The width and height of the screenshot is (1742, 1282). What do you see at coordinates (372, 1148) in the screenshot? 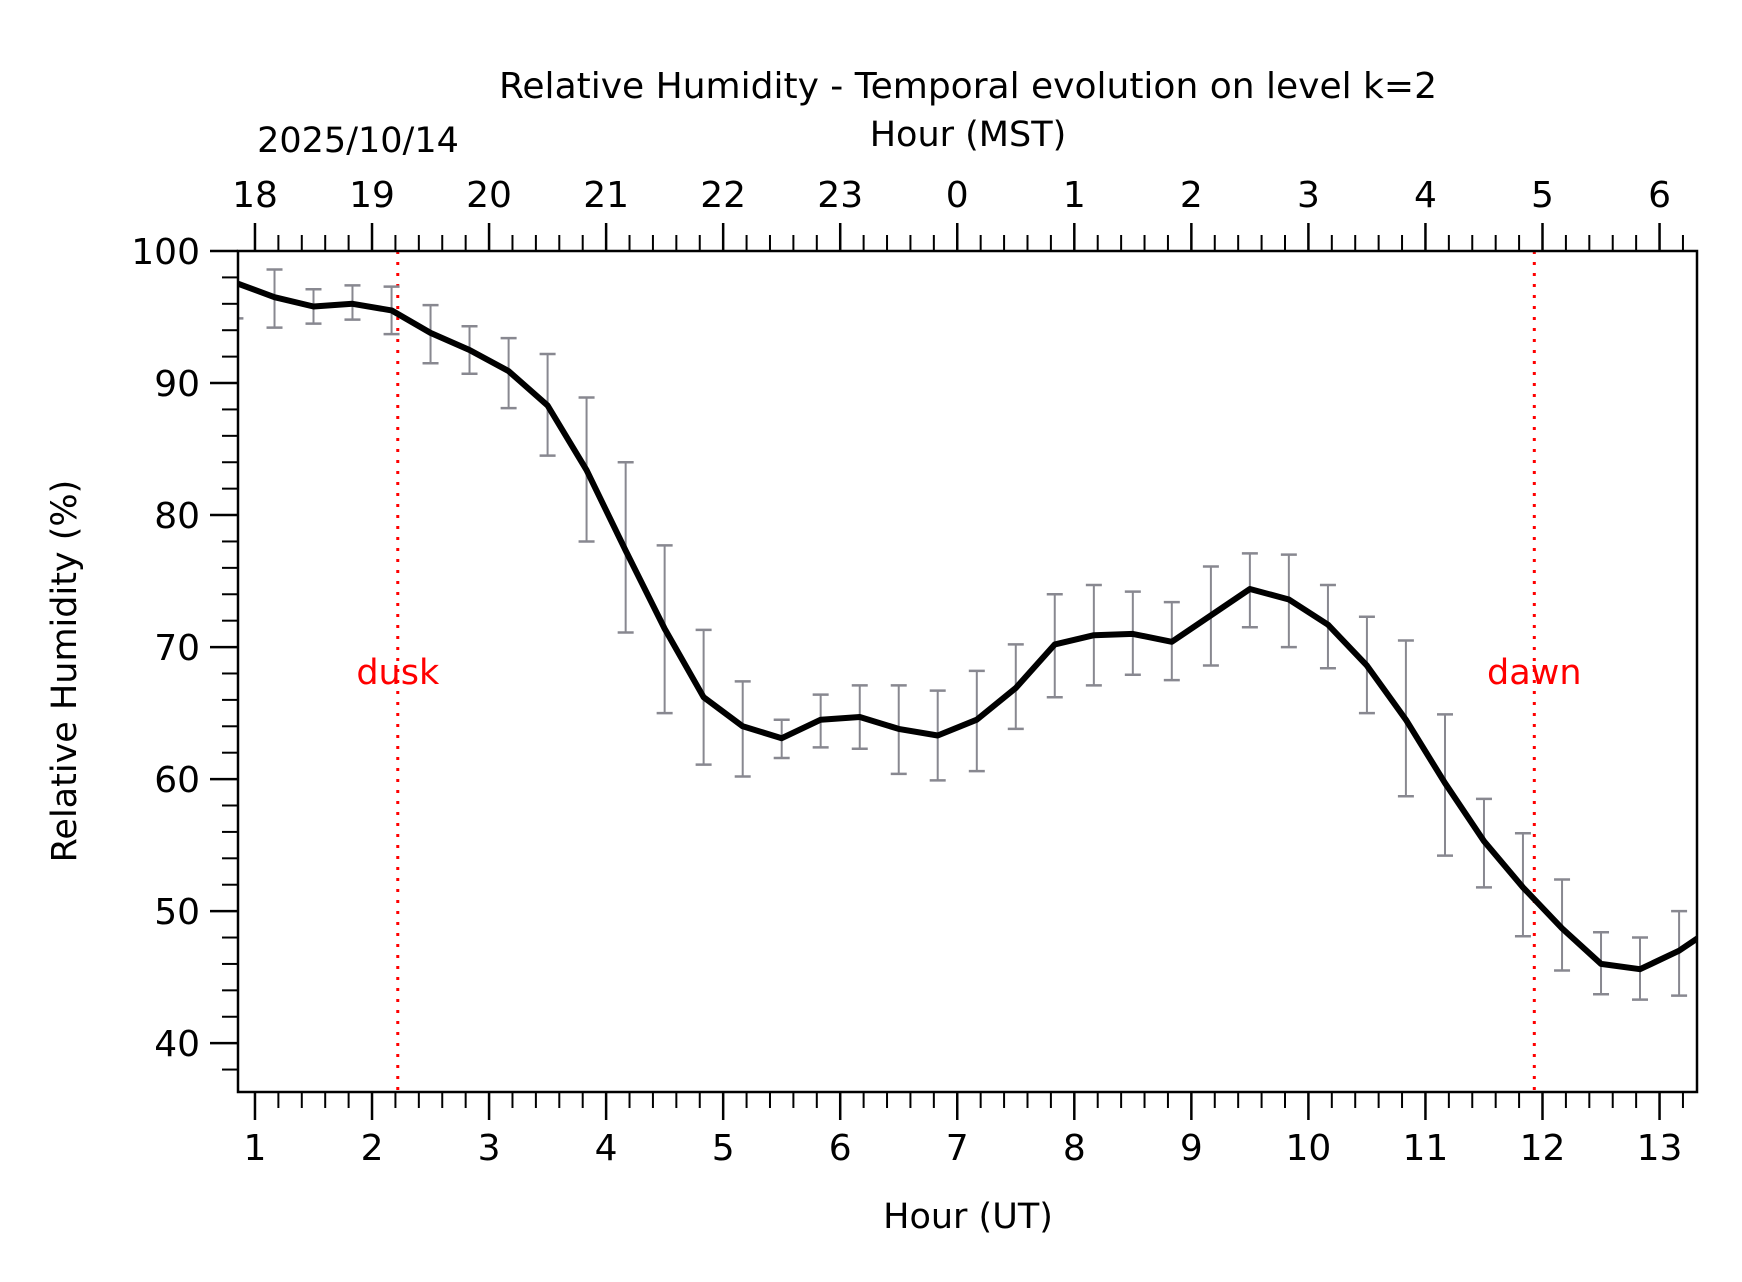
I see `x-tick-label: 2` at bounding box center [372, 1148].